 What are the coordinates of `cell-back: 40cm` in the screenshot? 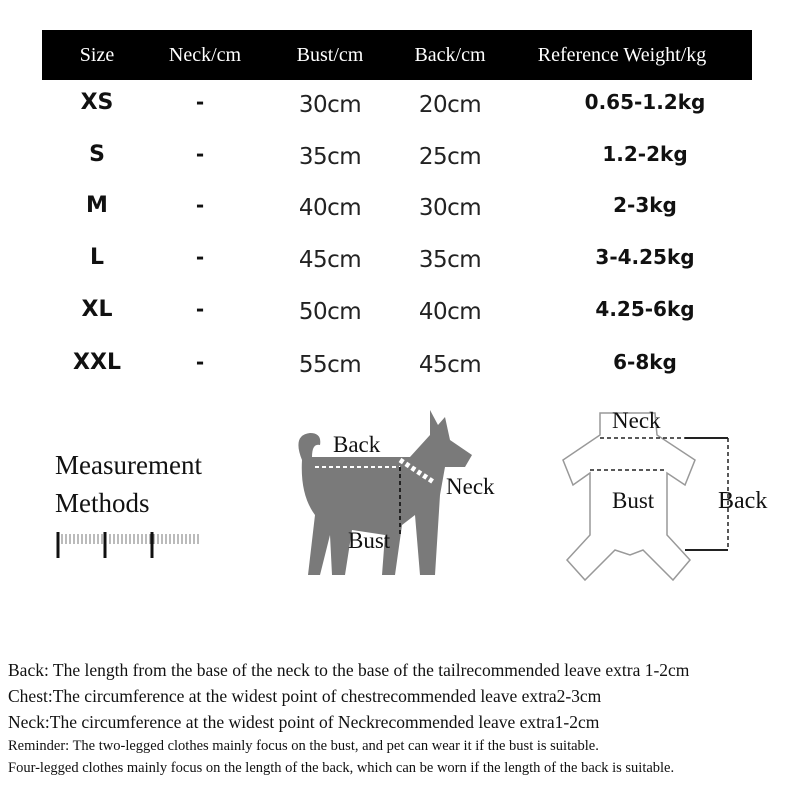 It's located at (450, 312).